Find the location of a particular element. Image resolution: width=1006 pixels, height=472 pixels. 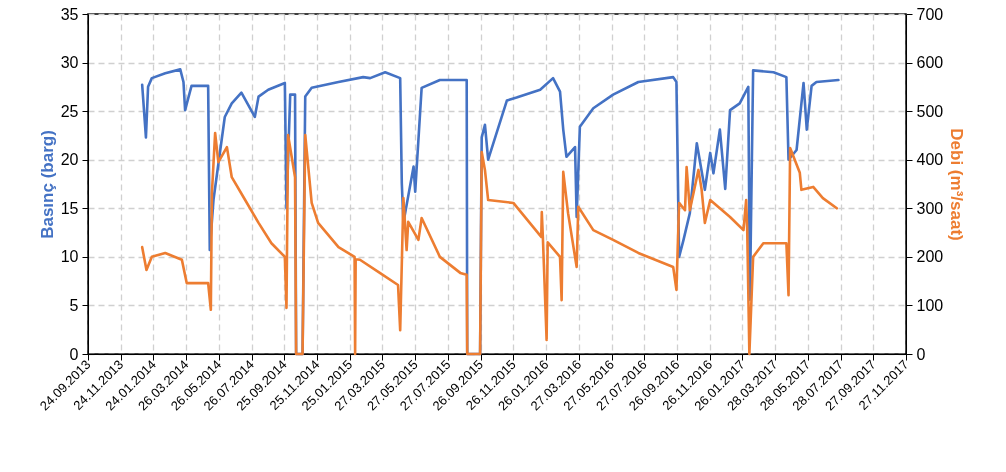

y2-axis-title: Debi (m³/saat) is located at coordinates (957, 184).